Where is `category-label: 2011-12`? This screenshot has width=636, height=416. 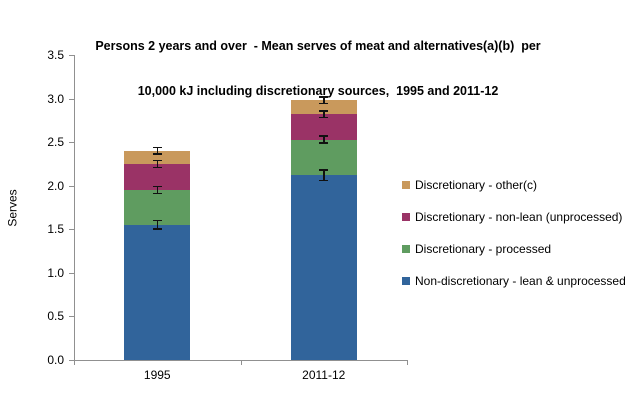 category-label: 2011-12 is located at coordinates (324, 375).